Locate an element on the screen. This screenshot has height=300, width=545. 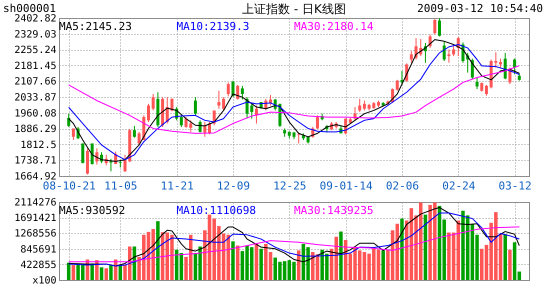
y-tick-label: 1691421 is located at coordinates (35, 218).